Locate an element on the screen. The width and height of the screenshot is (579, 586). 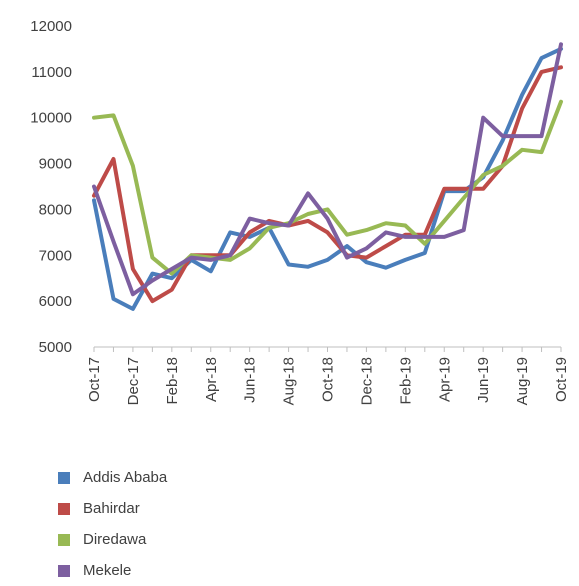
x-tick-label: Aug-19 is located at coordinates (522, 381).